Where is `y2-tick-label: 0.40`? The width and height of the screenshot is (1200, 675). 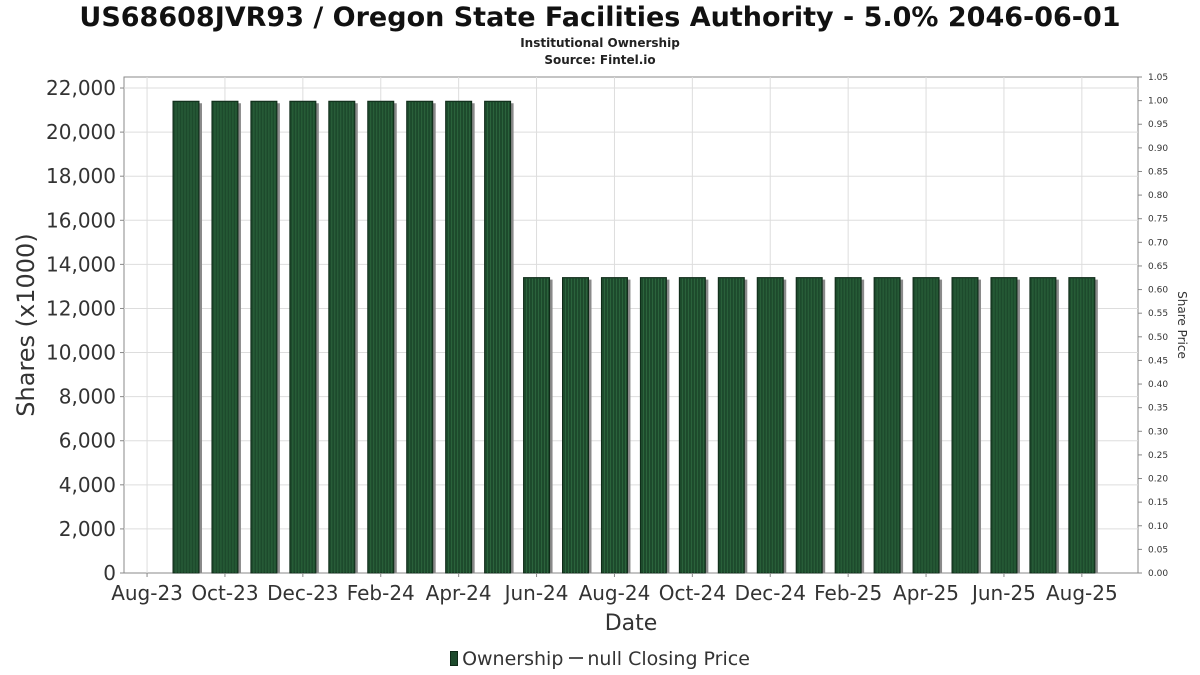
y2-tick-label: 0.40 is located at coordinates (1158, 385).